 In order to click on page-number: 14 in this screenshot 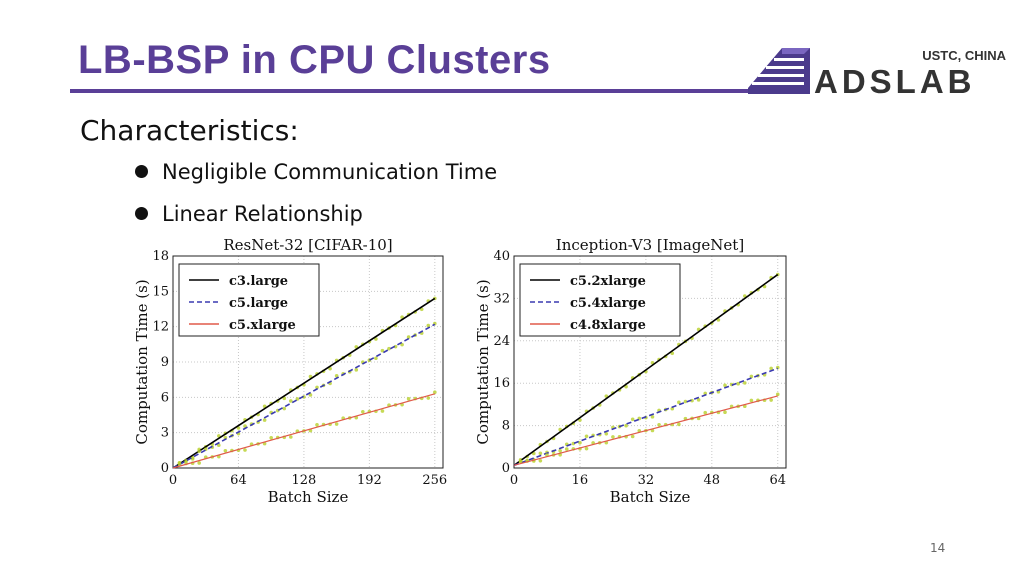, I will do `click(938, 548)`.